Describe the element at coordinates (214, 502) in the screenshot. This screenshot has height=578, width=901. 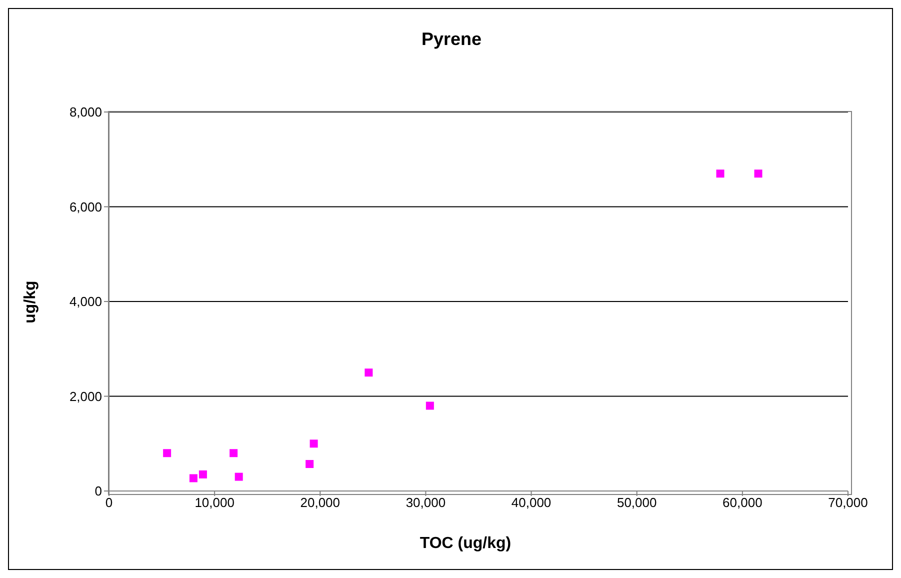
I see `x-tick-label: 10,000` at that location.